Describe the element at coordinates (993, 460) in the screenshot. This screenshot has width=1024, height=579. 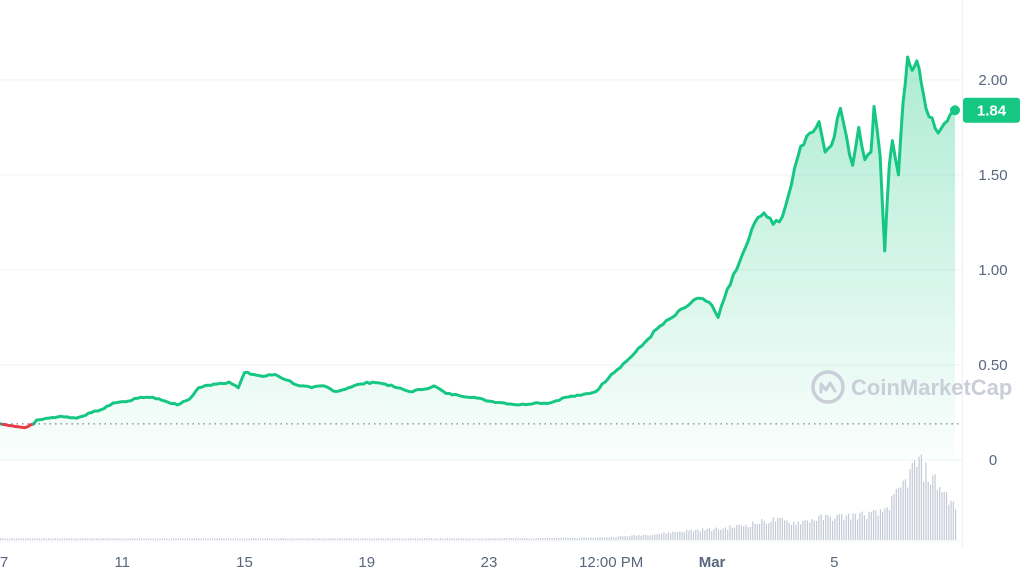
I see `y-tick-label: 0` at that location.